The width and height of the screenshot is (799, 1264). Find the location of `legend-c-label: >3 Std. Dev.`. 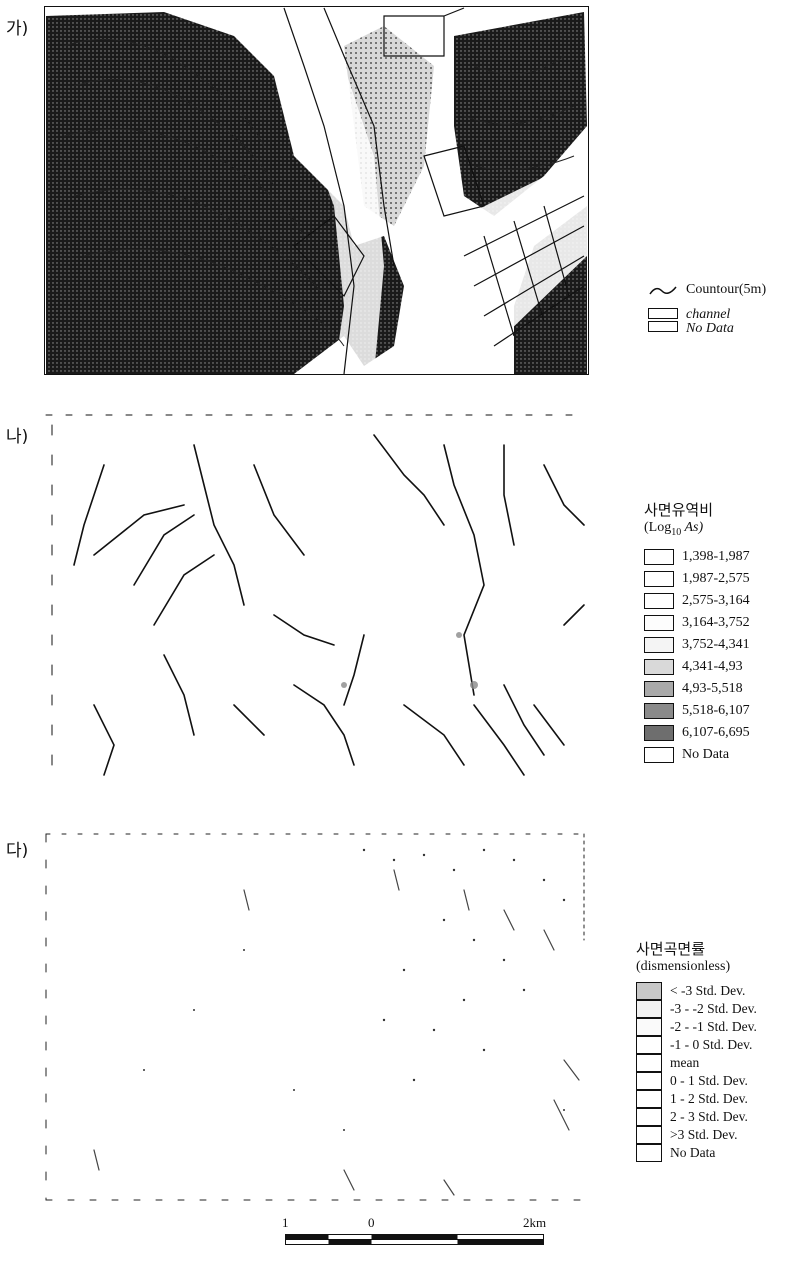

legend-c-label: >3 Std. Dev. is located at coordinates (704, 1135).